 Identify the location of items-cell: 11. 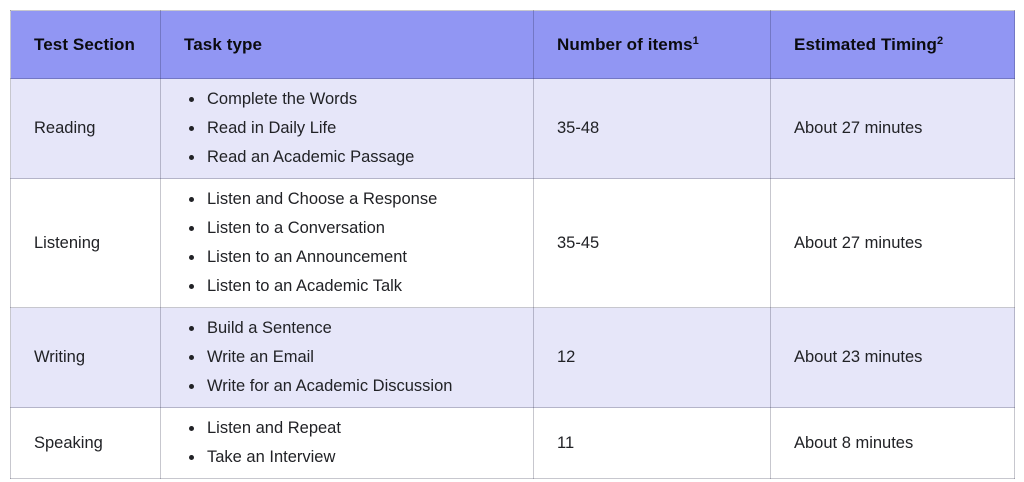
(652, 443).